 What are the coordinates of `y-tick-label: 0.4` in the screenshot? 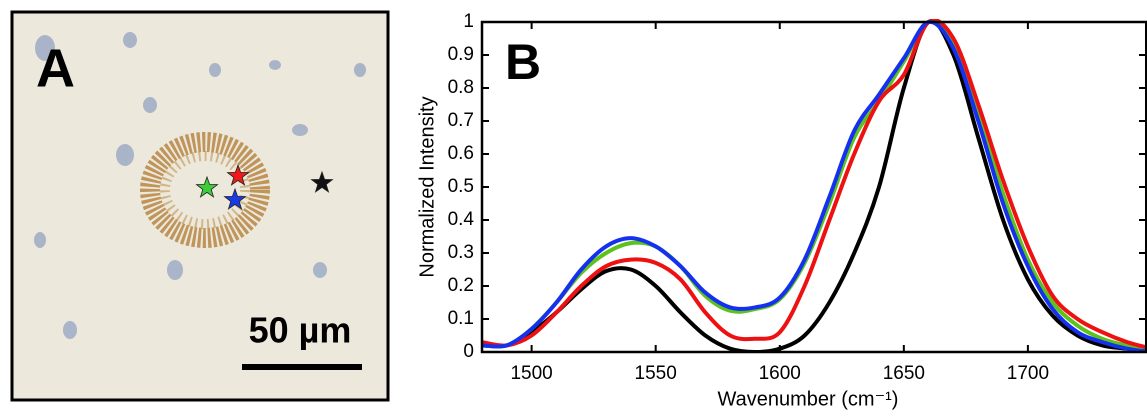 It's located at (461, 219).